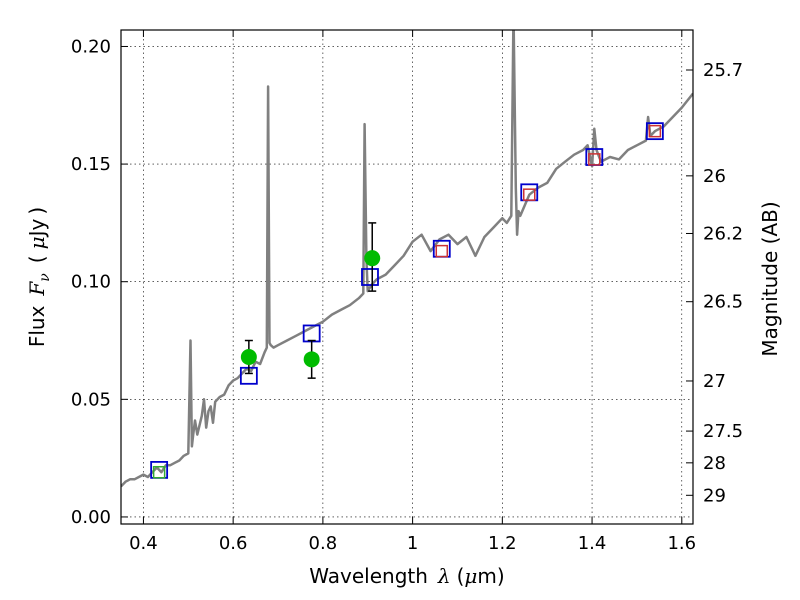 This screenshot has width=800, height=600. Describe the element at coordinates (714, 283) in the screenshot. I see `magnitude-axis: 25.7 26 26.2 26.5 27 27.5 28 29` at that location.